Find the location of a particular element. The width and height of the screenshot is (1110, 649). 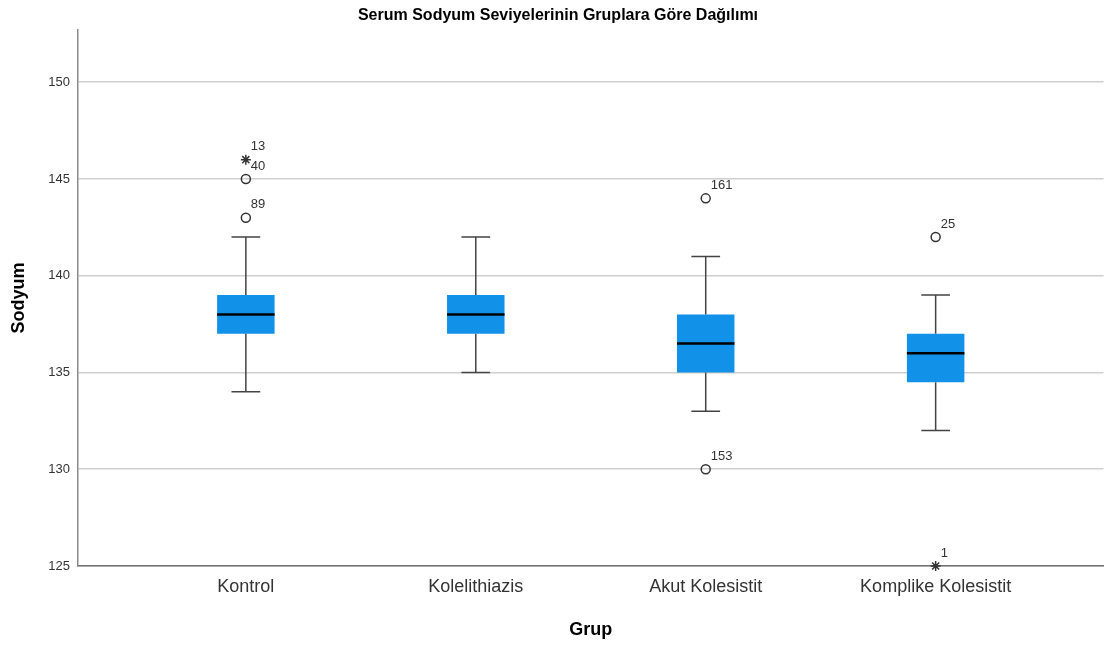

annotation: 161 is located at coordinates (721, 184).